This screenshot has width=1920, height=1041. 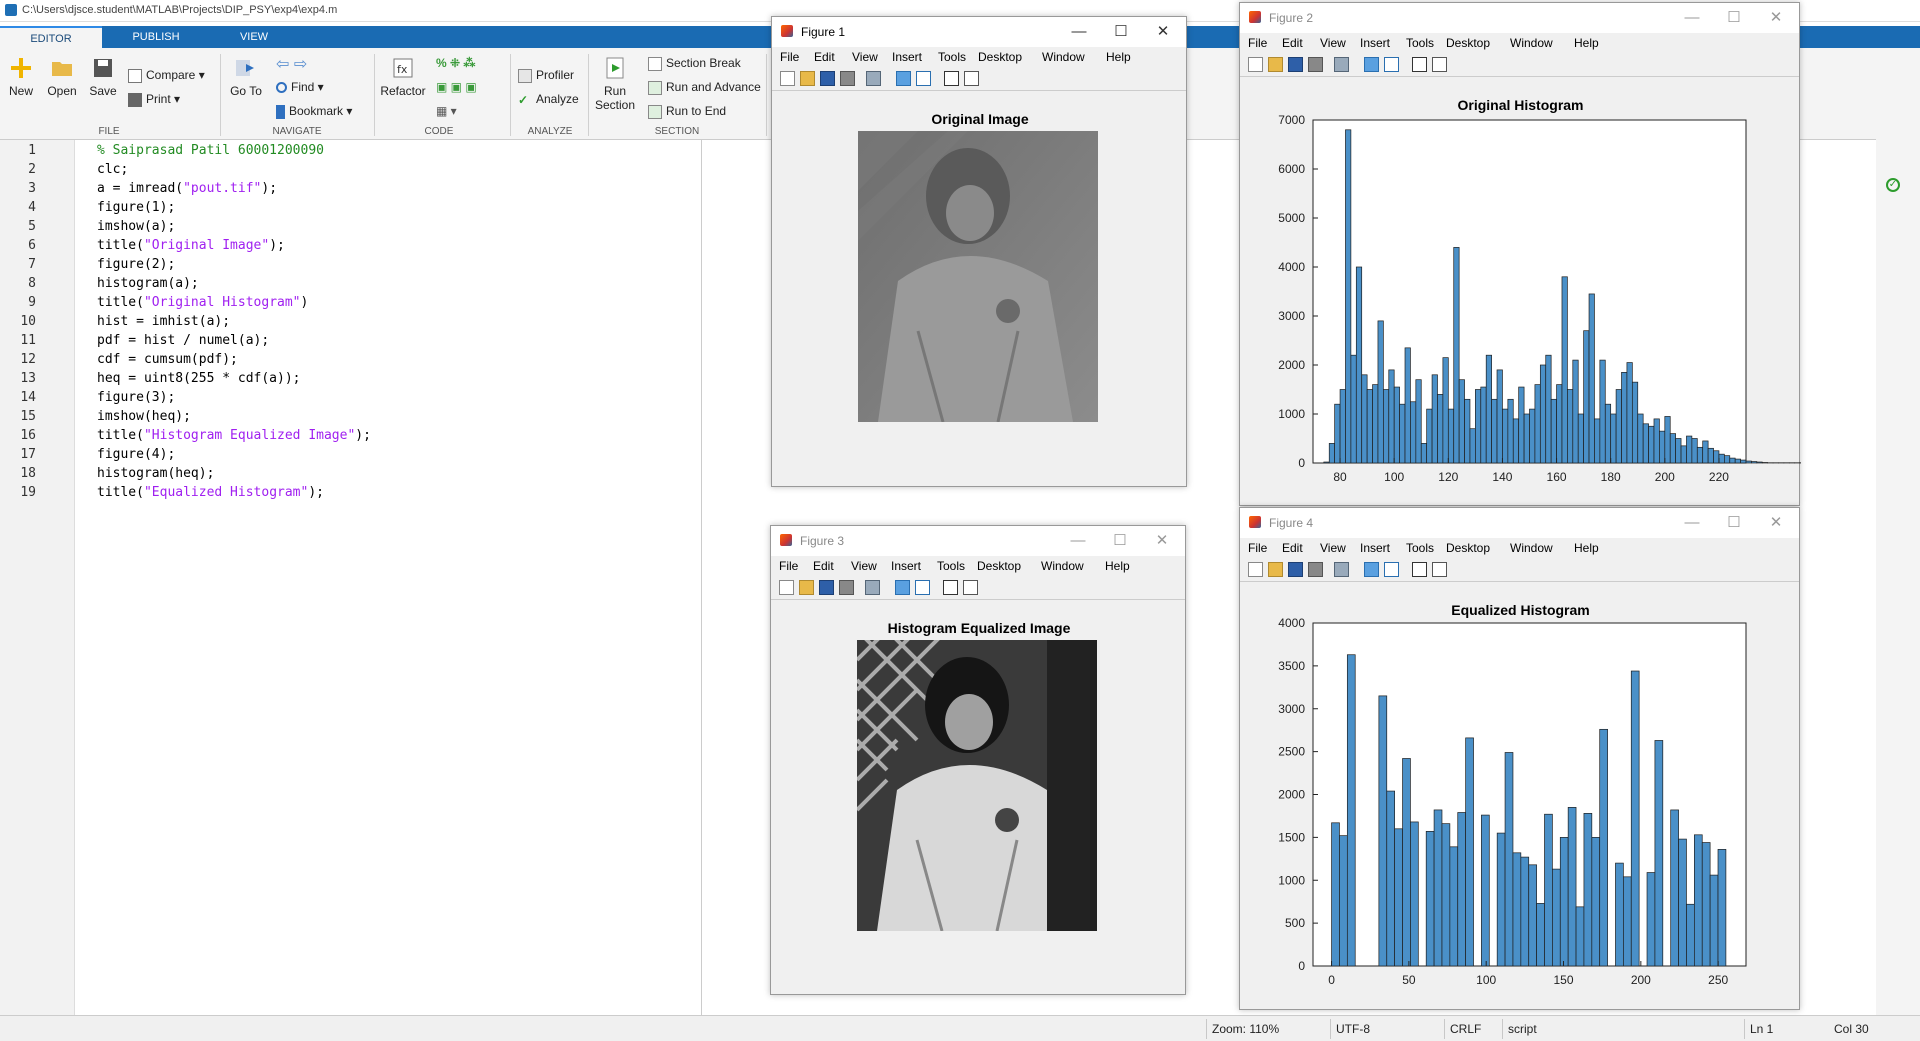 What do you see at coordinates (103, 77) in the screenshot?
I see `save-button: Save` at bounding box center [103, 77].